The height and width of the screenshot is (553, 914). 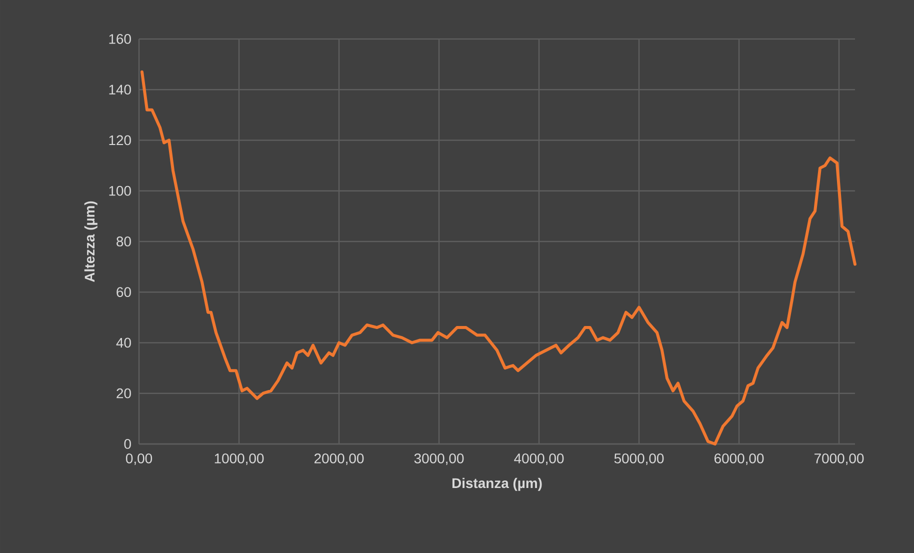 What do you see at coordinates (123, 343) in the screenshot?
I see `y-tick-label: 40` at bounding box center [123, 343].